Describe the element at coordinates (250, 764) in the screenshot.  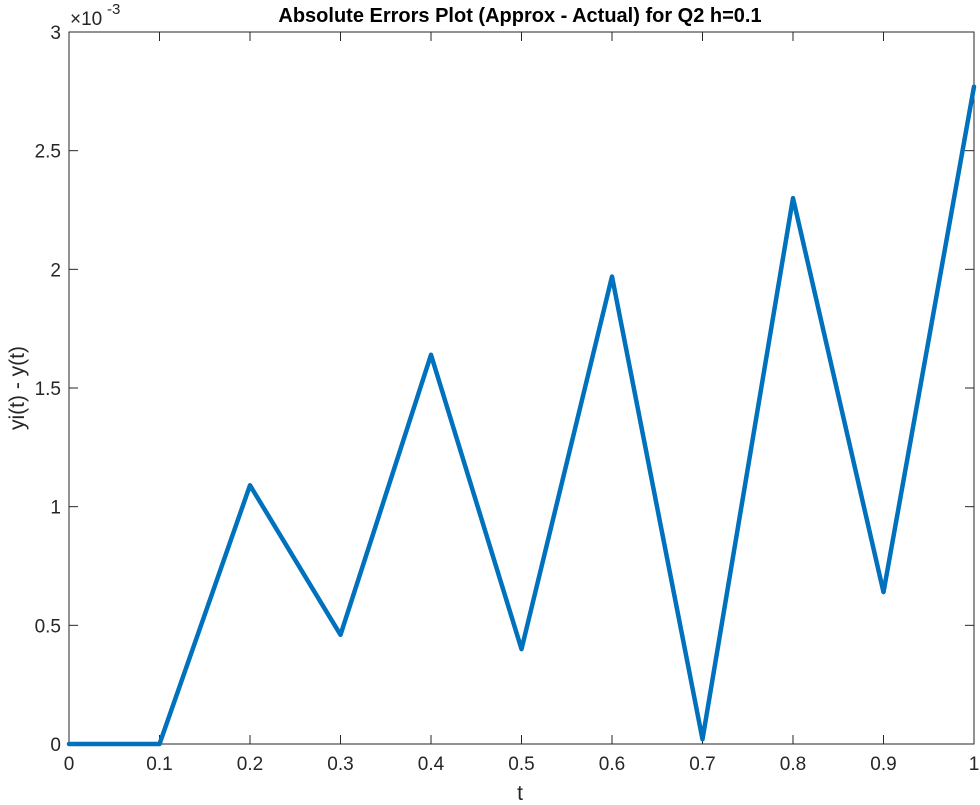
I see `x-tick-label: 0.2` at that location.